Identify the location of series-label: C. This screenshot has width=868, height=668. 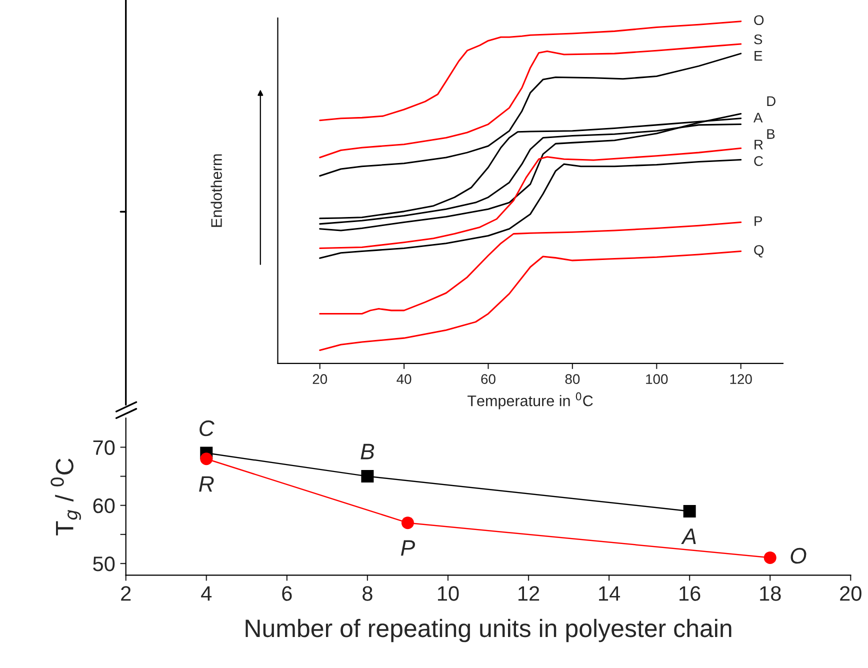
(758, 161).